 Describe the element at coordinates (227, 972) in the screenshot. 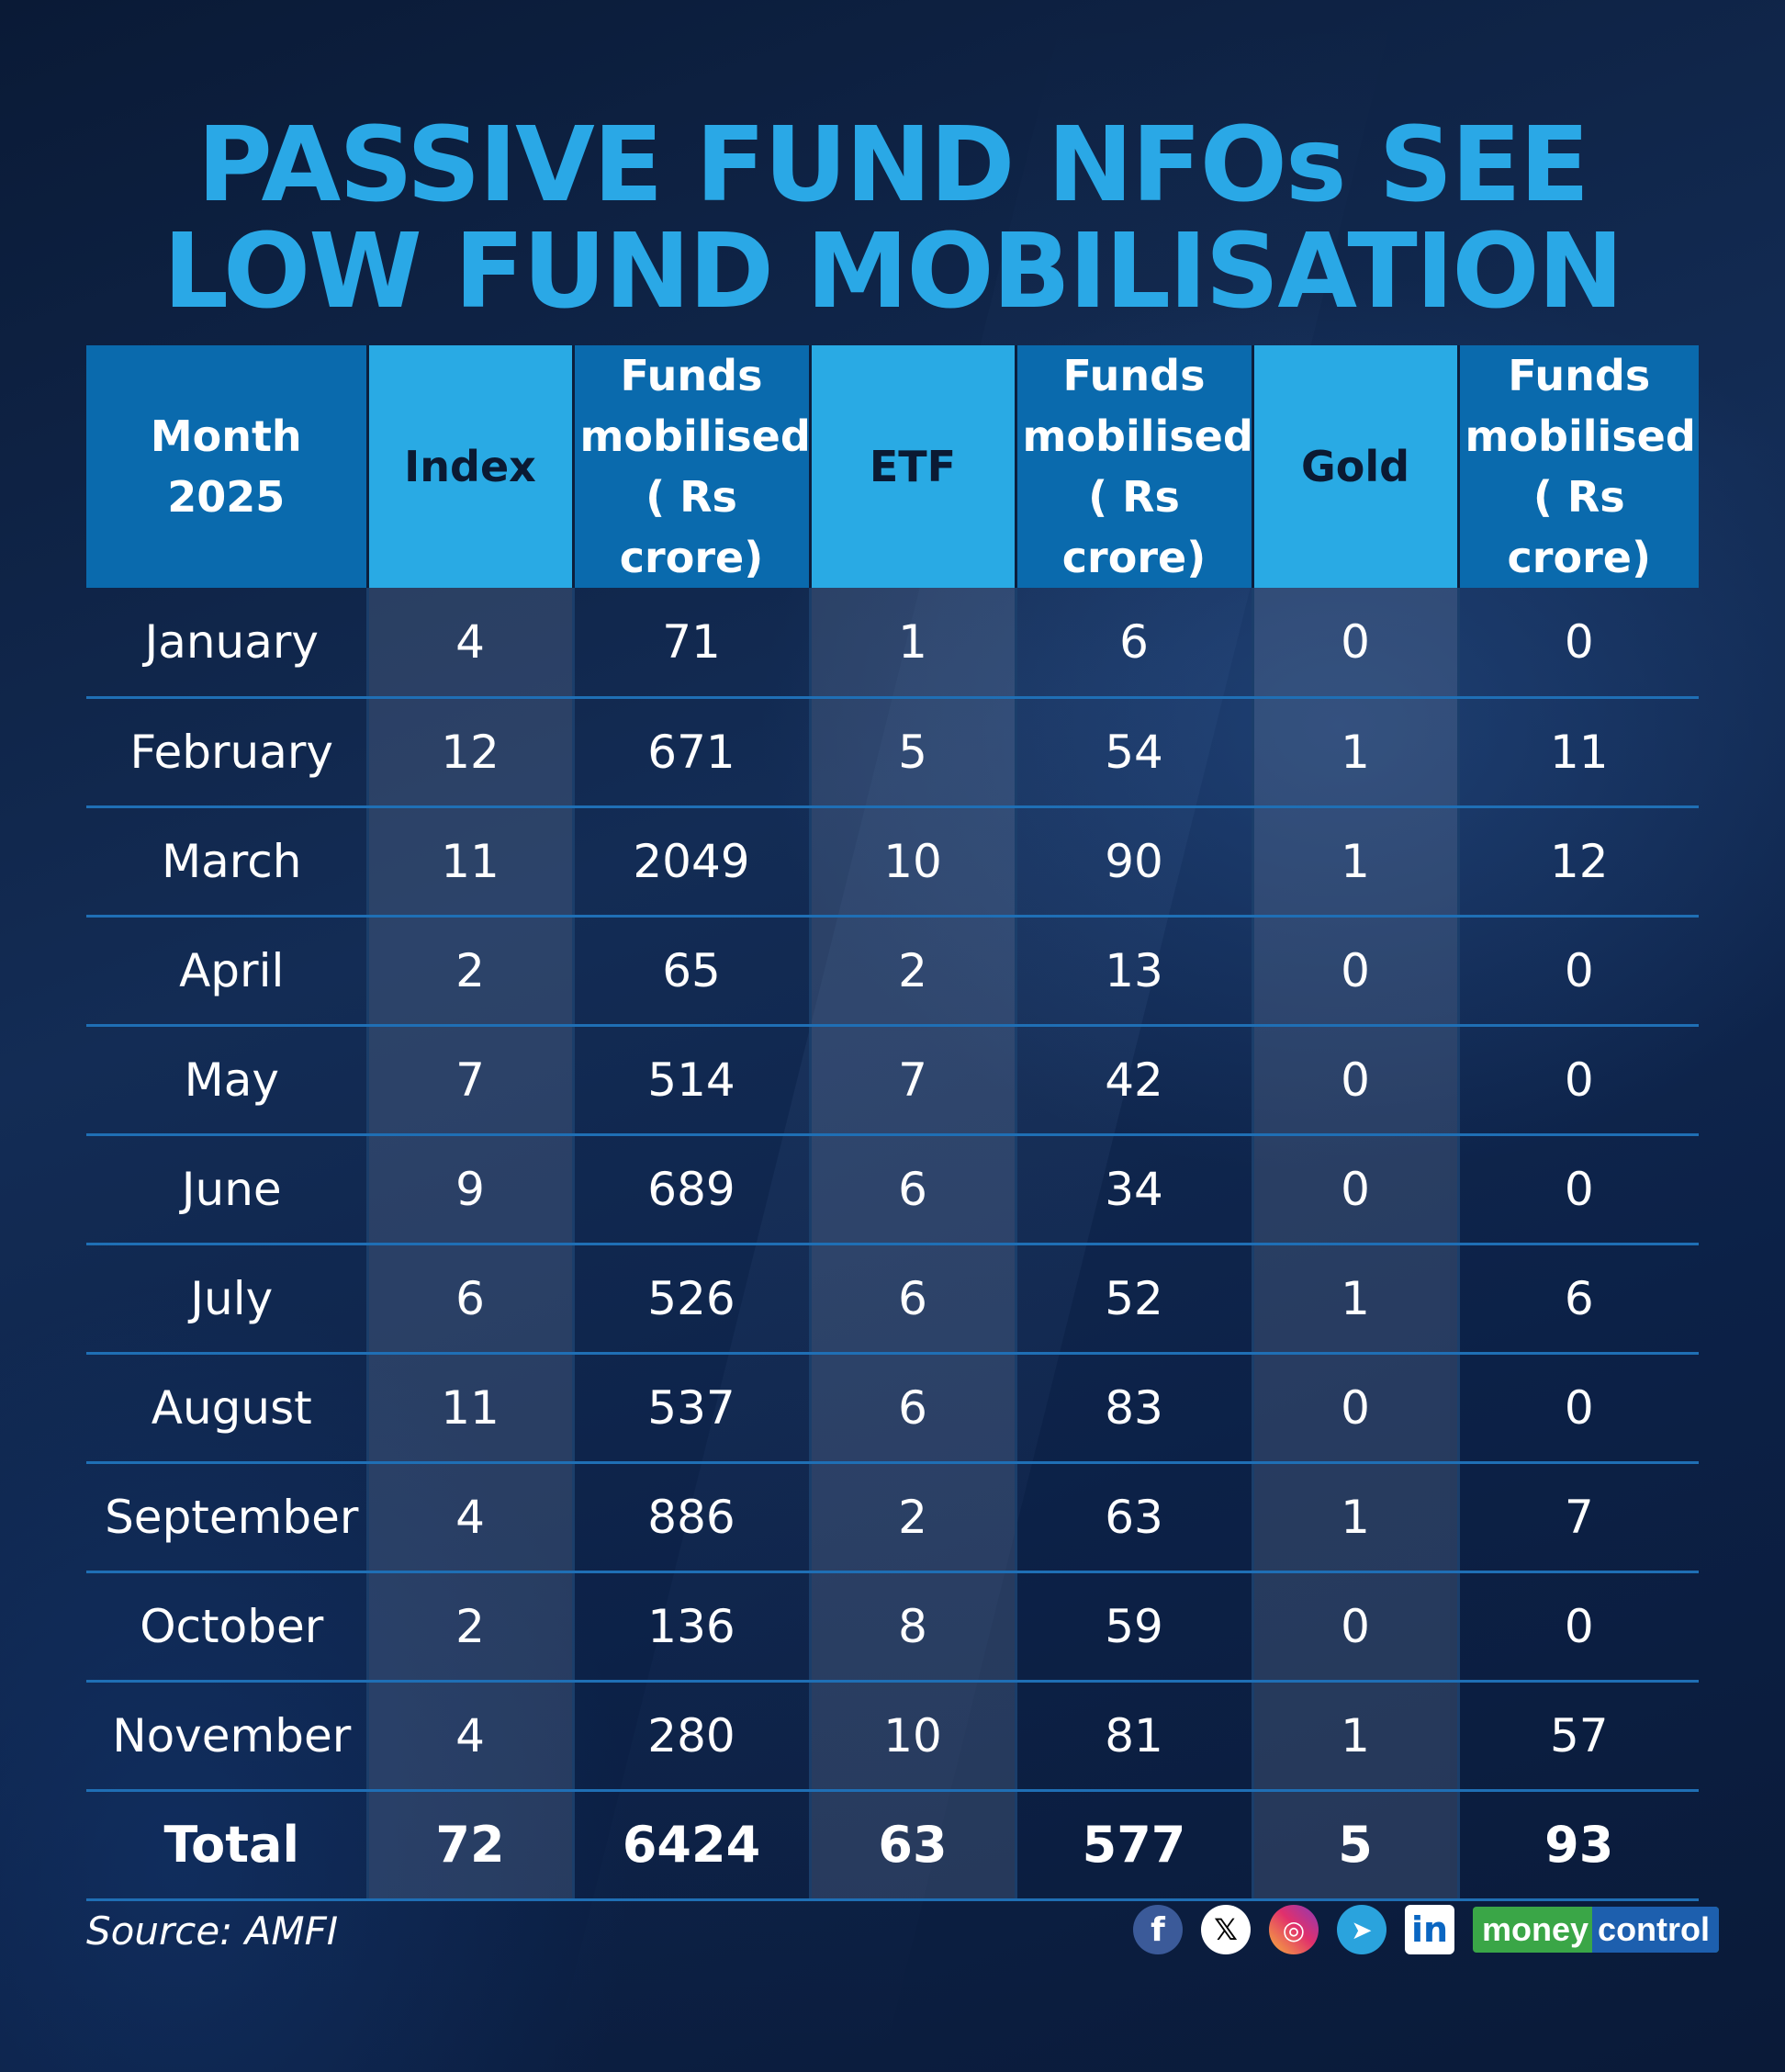

I see `cell-month: April` at that location.